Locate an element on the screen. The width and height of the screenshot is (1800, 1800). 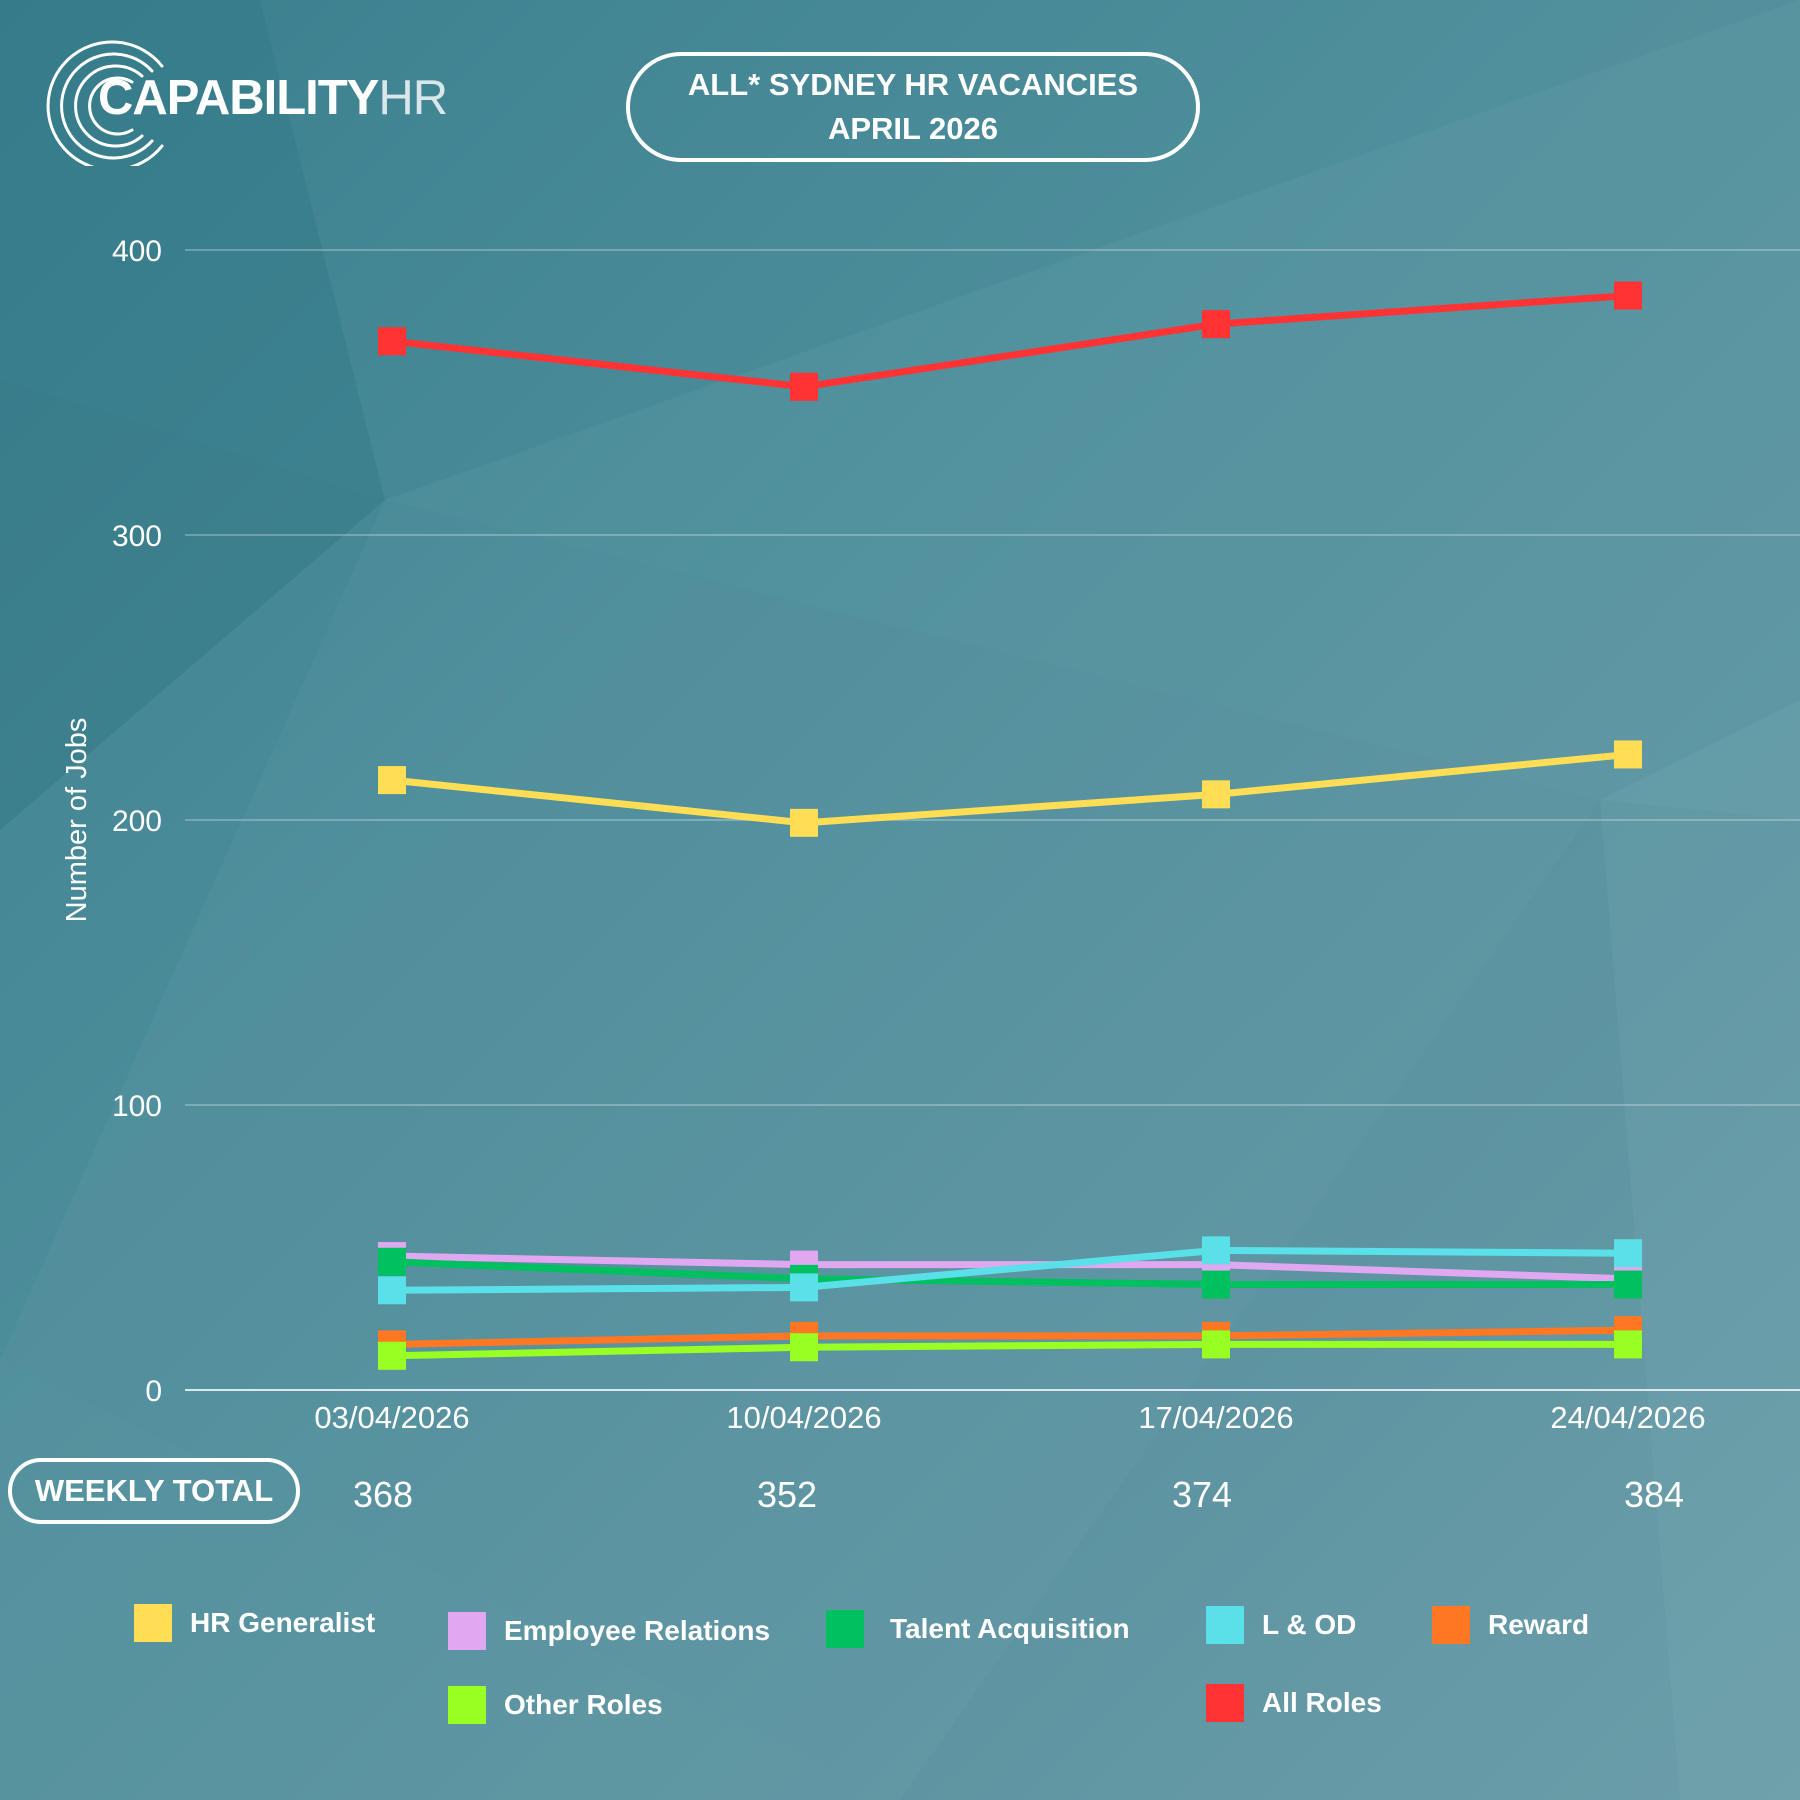
legend-label: HR Generalist is located at coordinates (283, 1622).